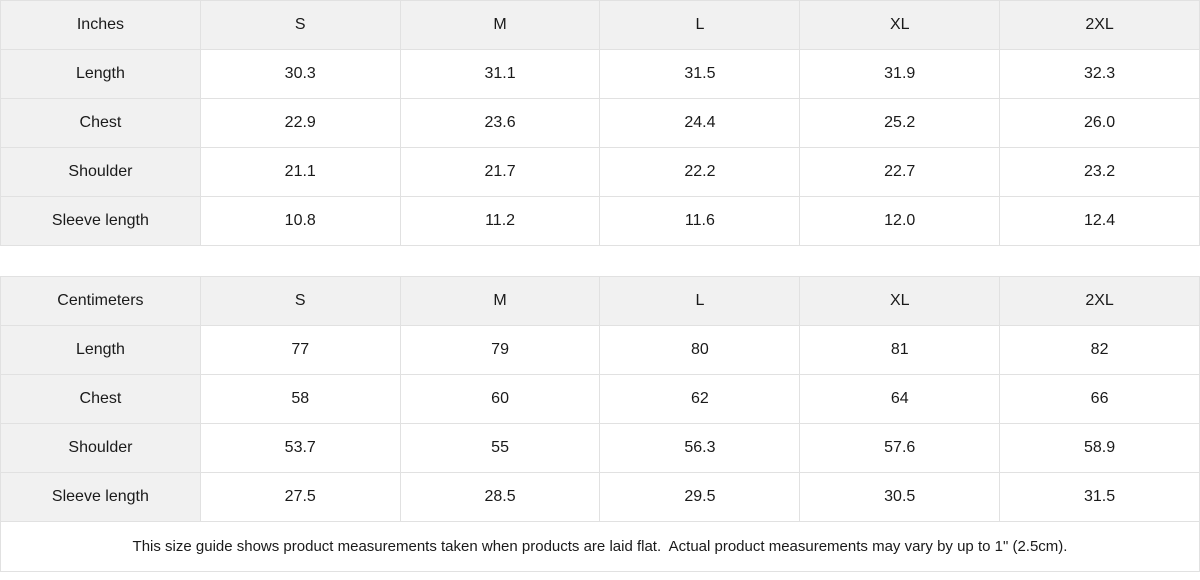 The height and width of the screenshot is (580, 1200). Describe the element at coordinates (700, 221) in the screenshot. I see `size-value-cell: 11.6` at that location.